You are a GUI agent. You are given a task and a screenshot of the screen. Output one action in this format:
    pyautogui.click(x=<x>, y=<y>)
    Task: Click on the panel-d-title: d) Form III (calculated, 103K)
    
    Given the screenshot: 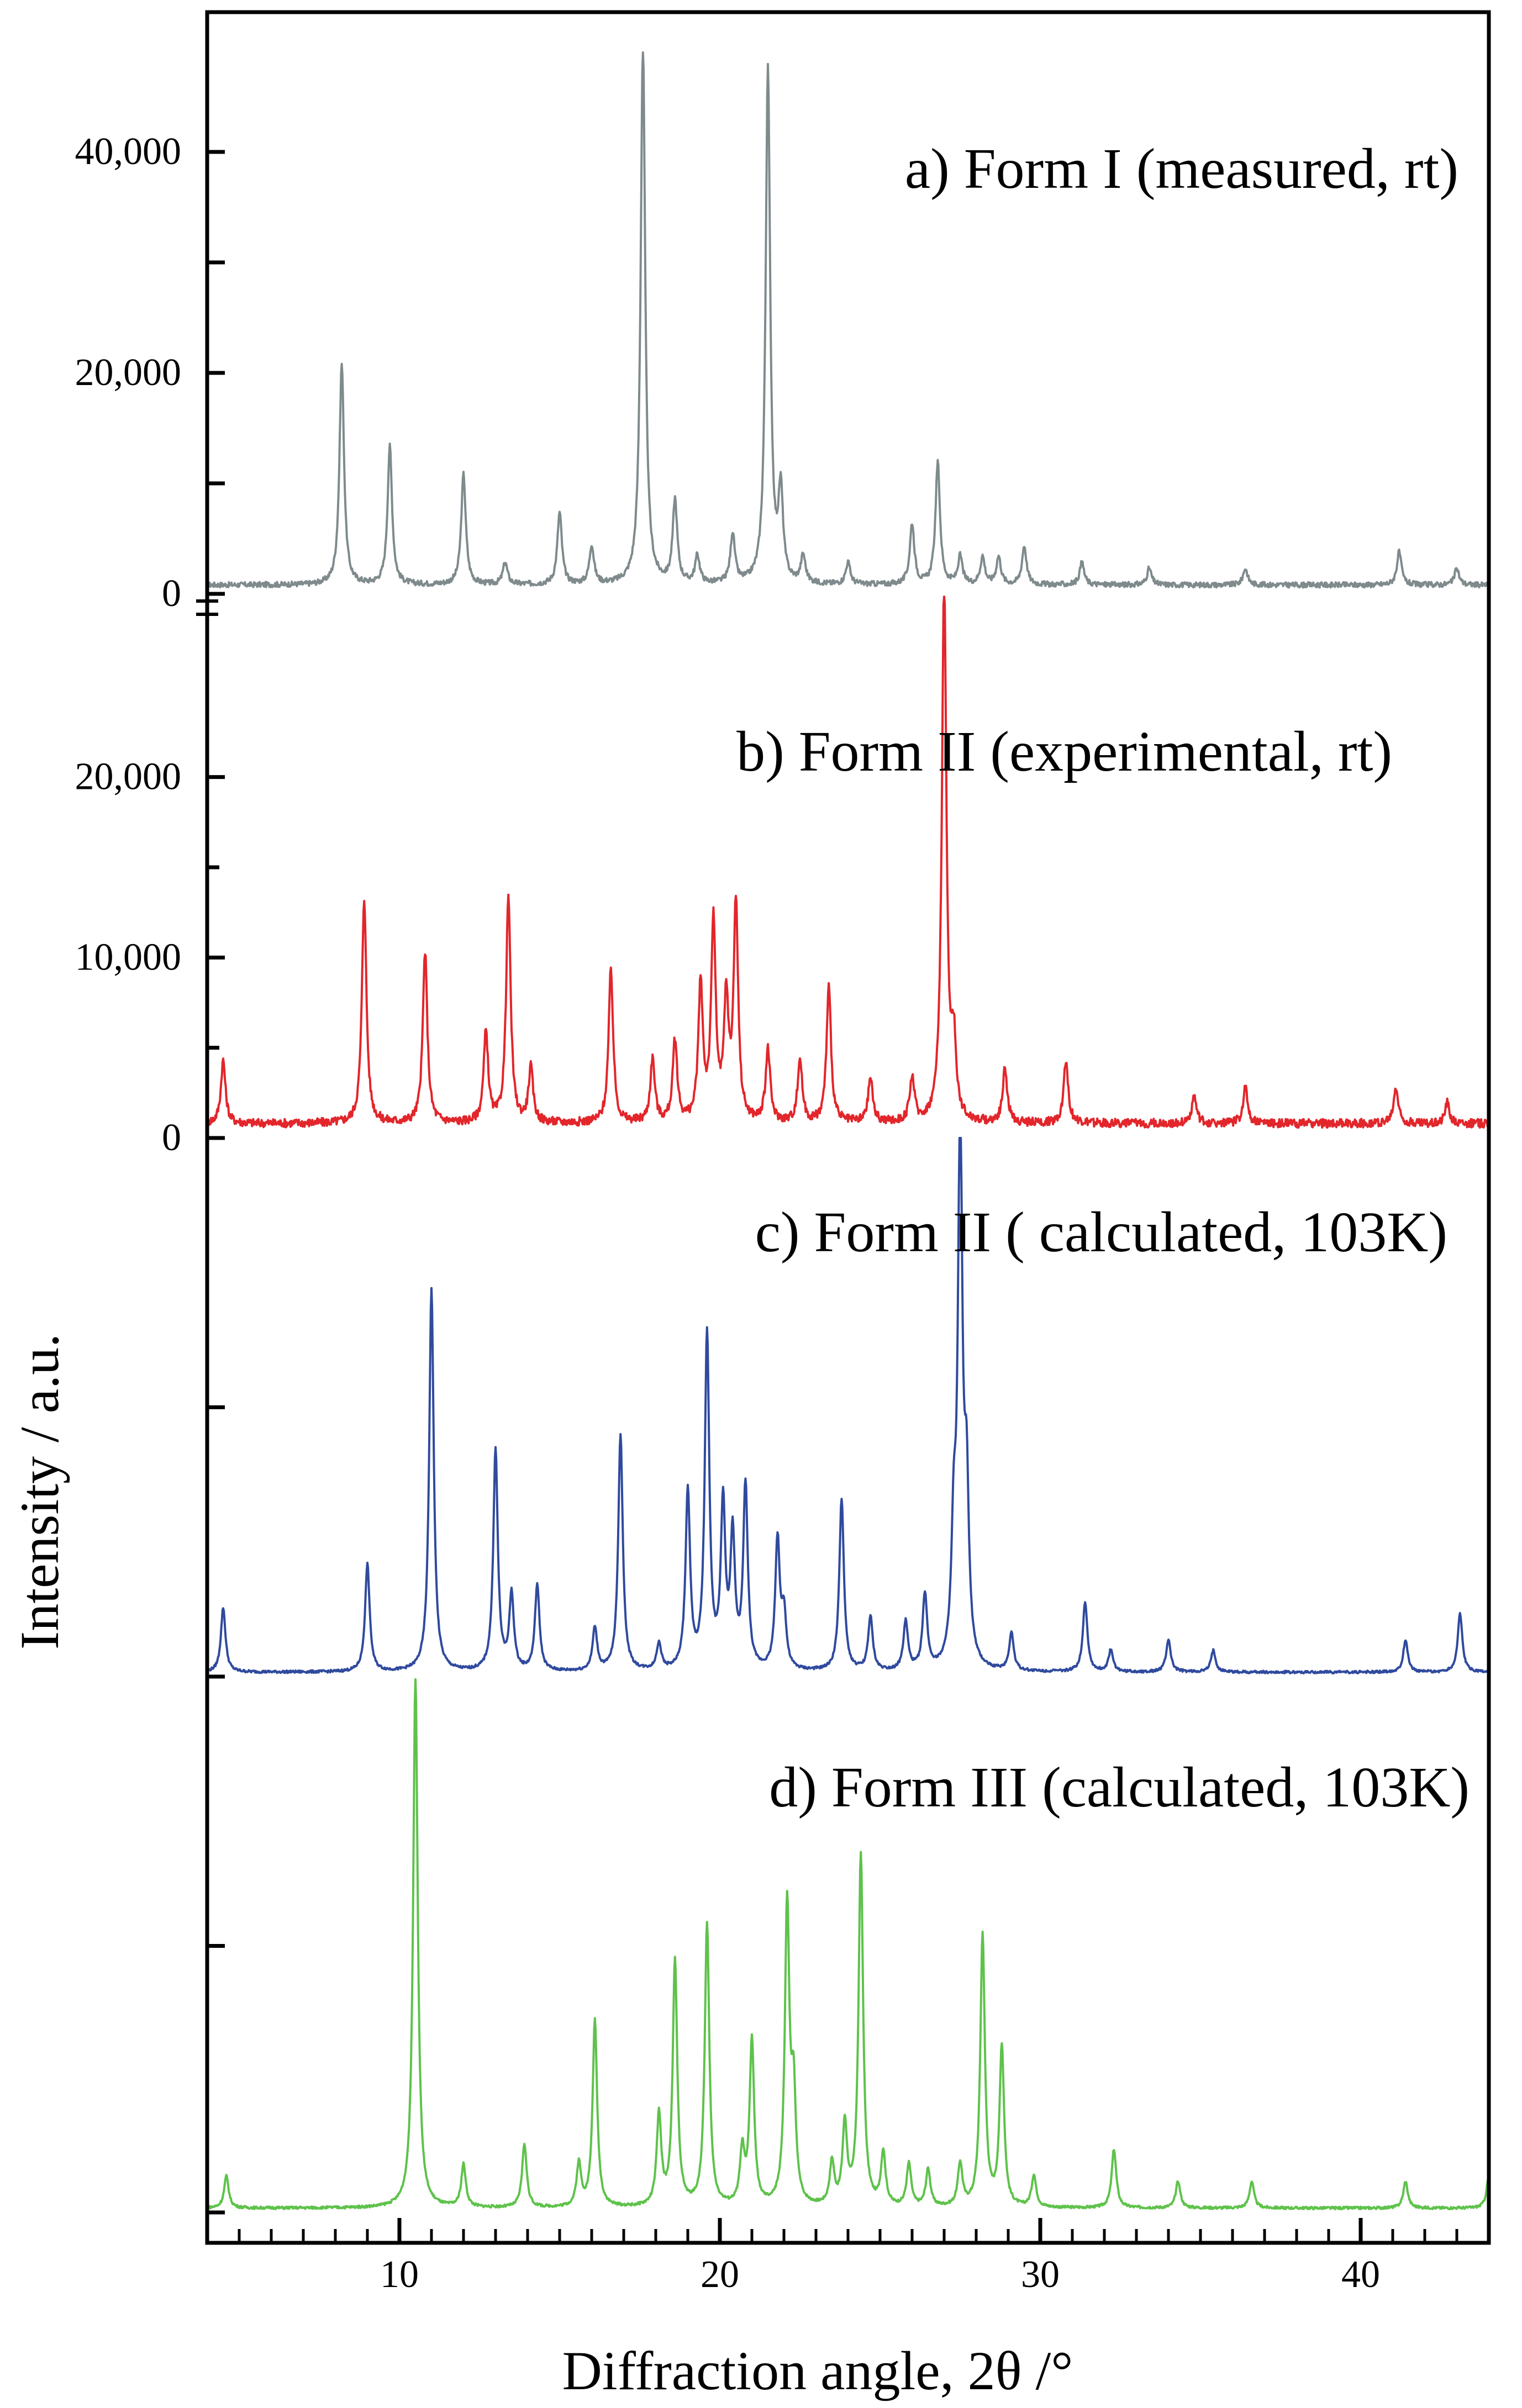 What is the action you would take?
    pyautogui.click(x=1119, y=1788)
    